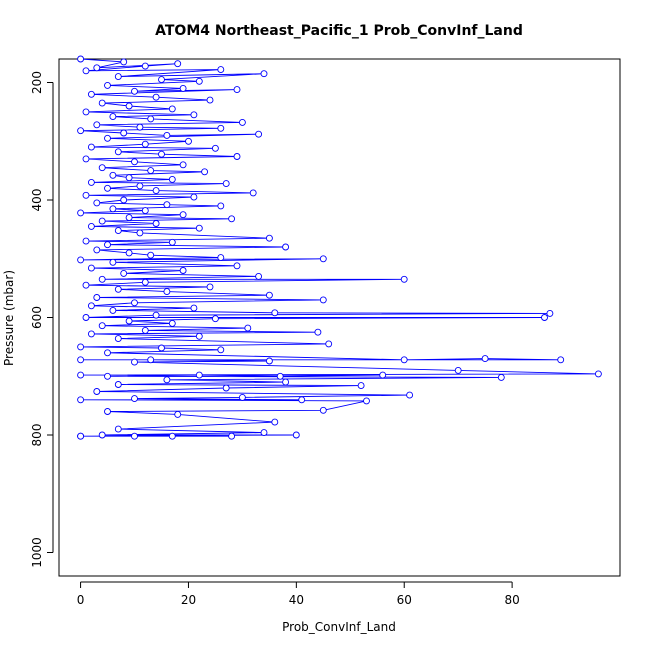 The image size is (650, 655). I want to click on y-tick-label: 400, so click(37, 200).